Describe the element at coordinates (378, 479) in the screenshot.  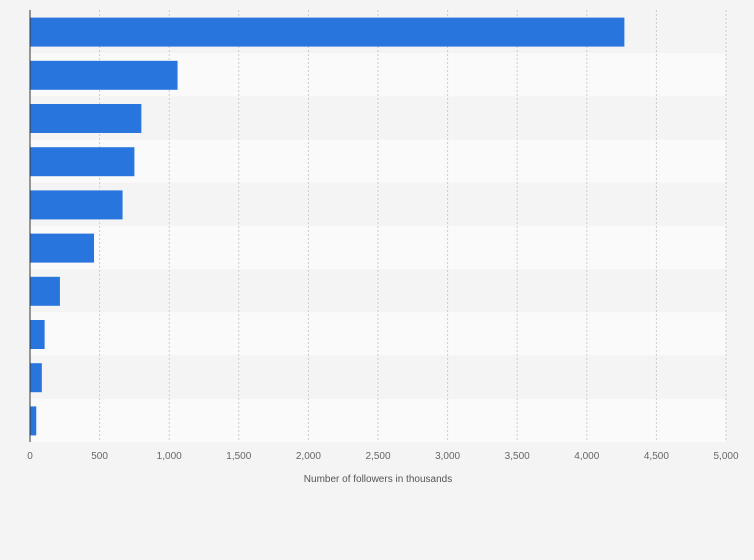
I see `x-axis-title: Number of followers in thousands` at that location.